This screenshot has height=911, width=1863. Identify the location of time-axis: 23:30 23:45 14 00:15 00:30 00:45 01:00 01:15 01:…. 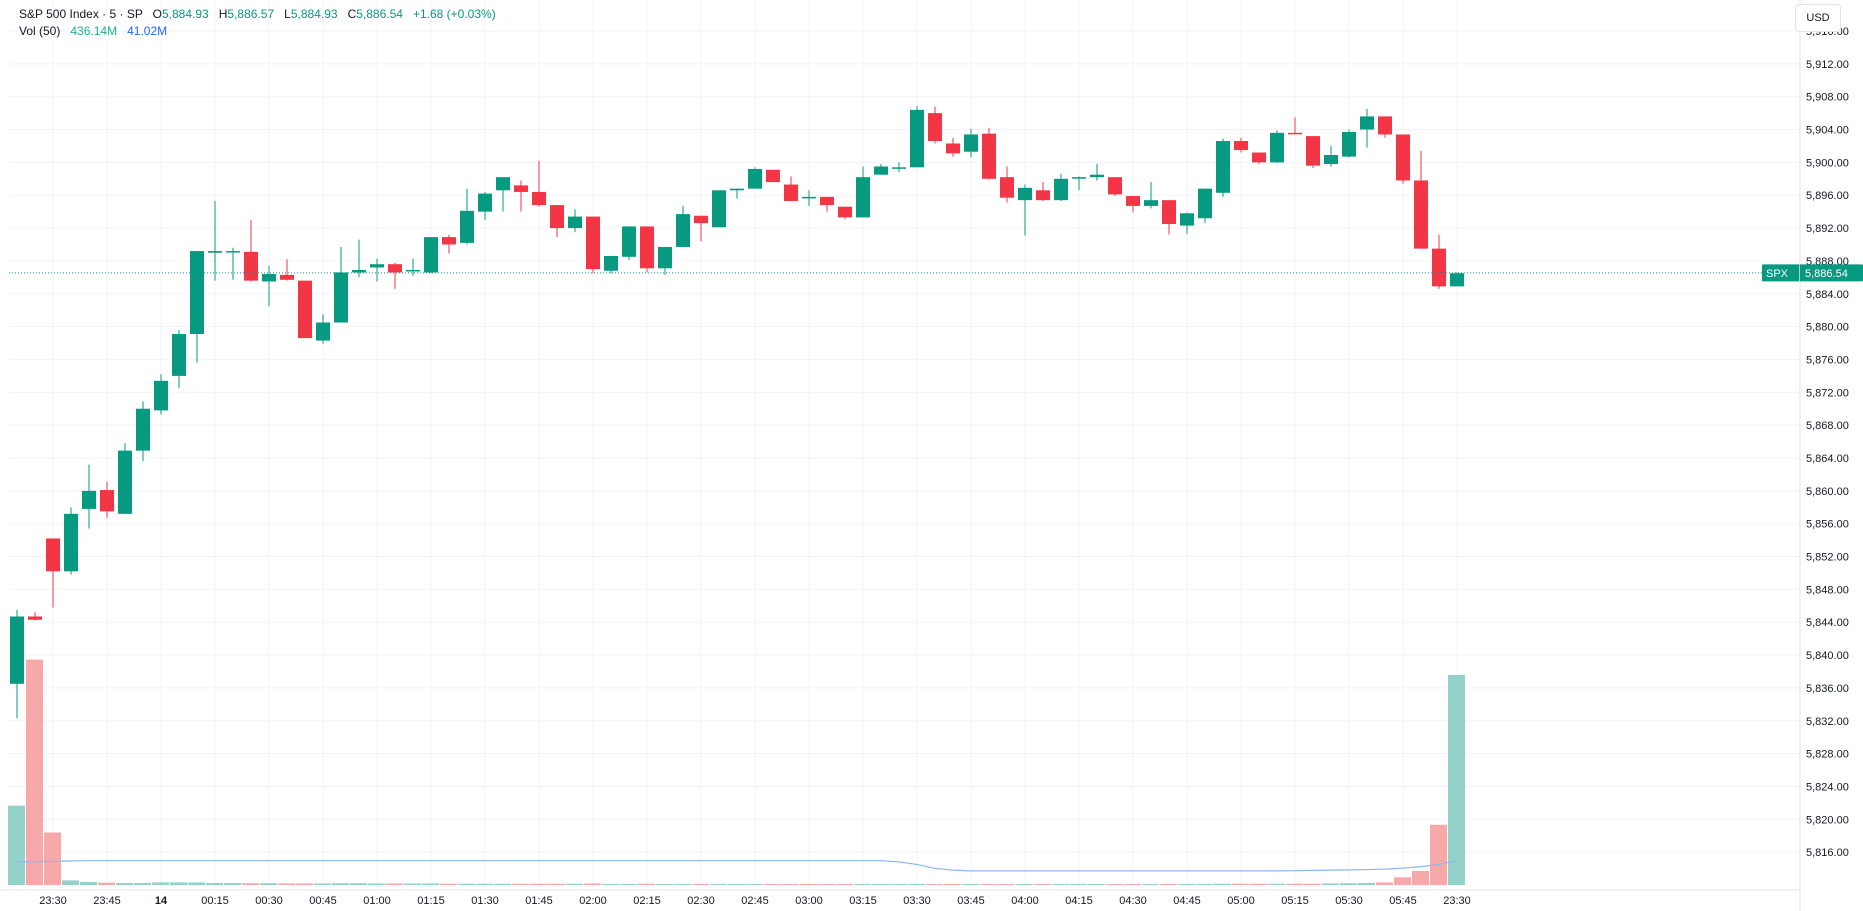
(755, 901).